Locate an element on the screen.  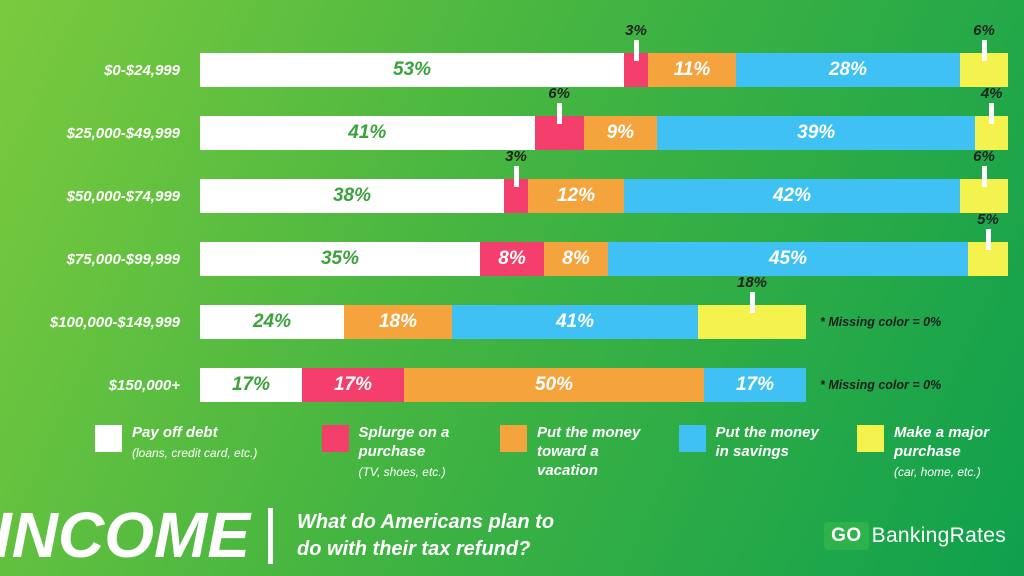
logo-text: BankingRates is located at coordinates (938, 535).